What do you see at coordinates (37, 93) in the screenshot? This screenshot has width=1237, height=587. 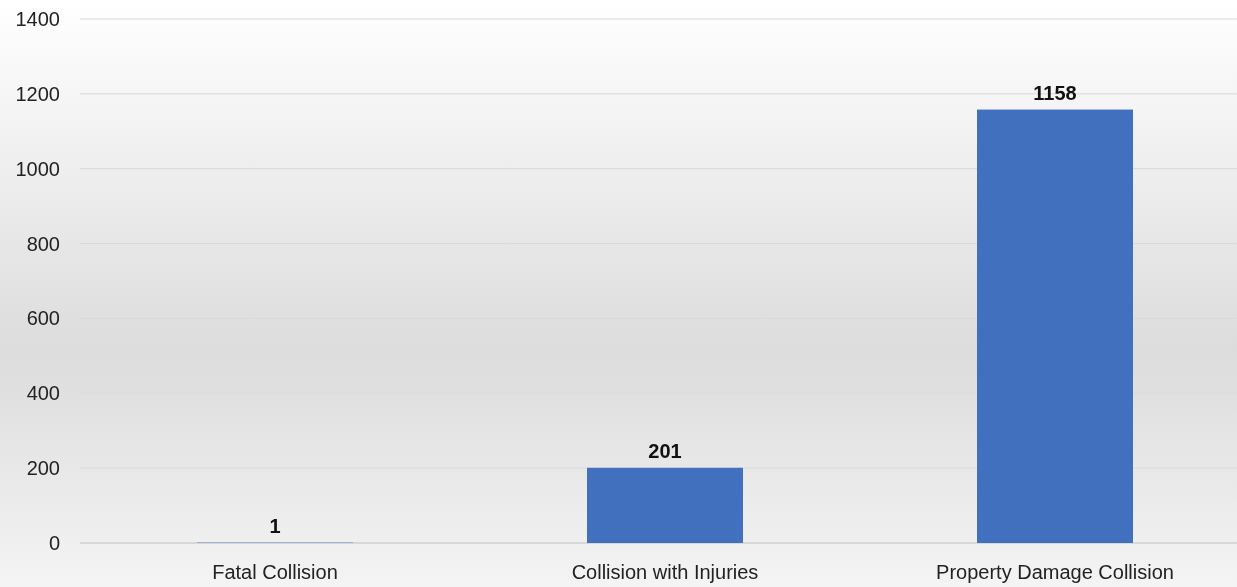 I see `y-tick-label: 1200` at bounding box center [37, 93].